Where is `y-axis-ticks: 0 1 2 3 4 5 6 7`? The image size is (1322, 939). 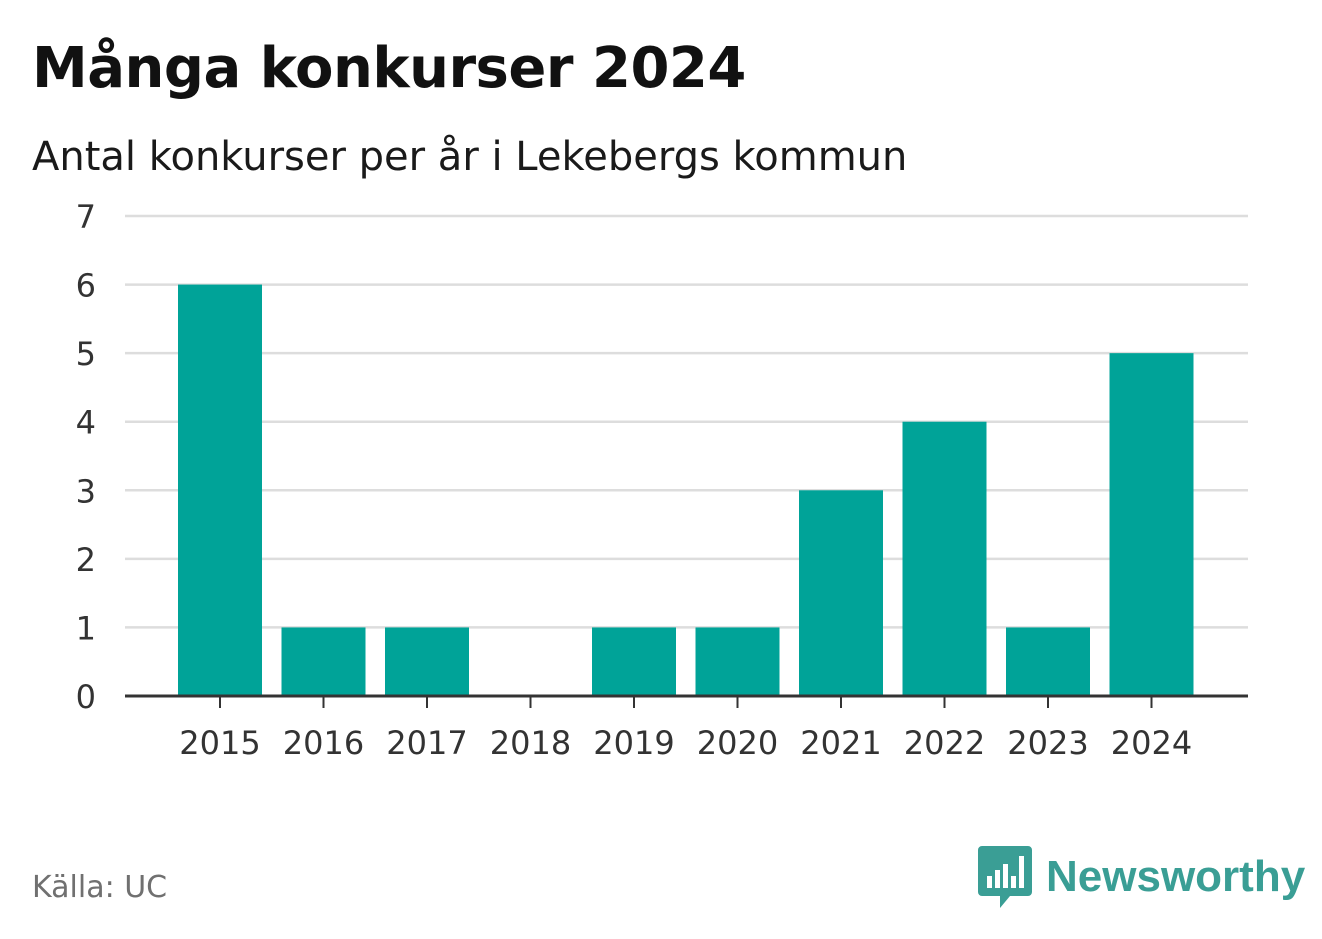
y-axis-ticks: 0 1 2 3 4 5 6 7 is located at coordinates (86, 457).